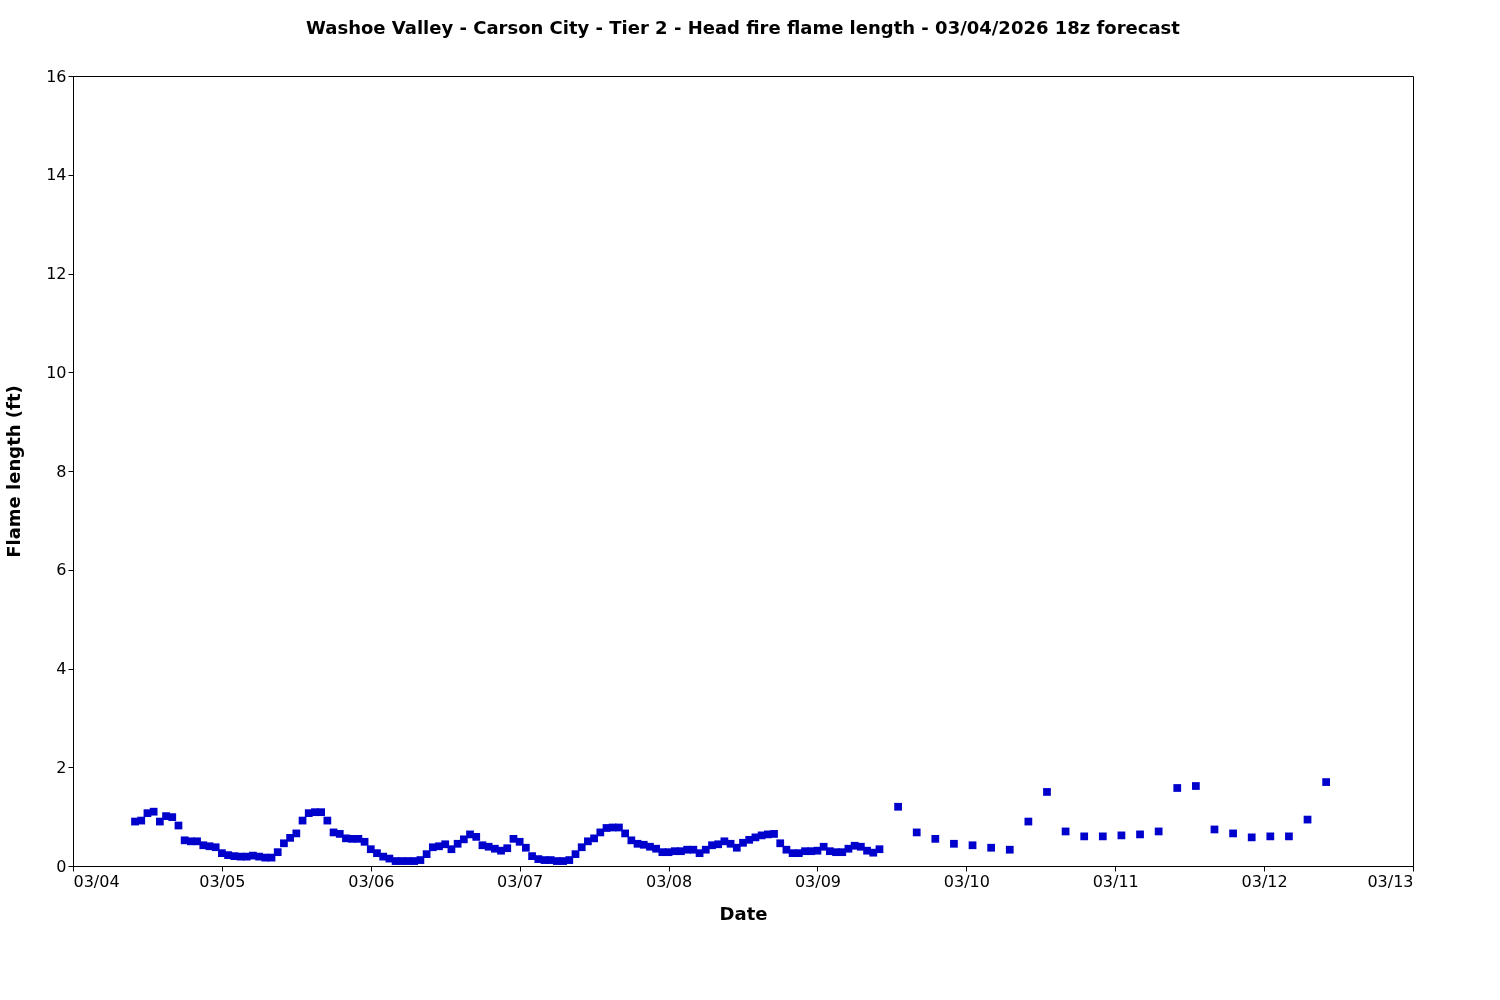 The width and height of the screenshot is (1500, 1000). What do you see at coordinates (669, 881) in the screenshot?
I see `x-tick-label: 03/08` at bounding box center [669, 881].